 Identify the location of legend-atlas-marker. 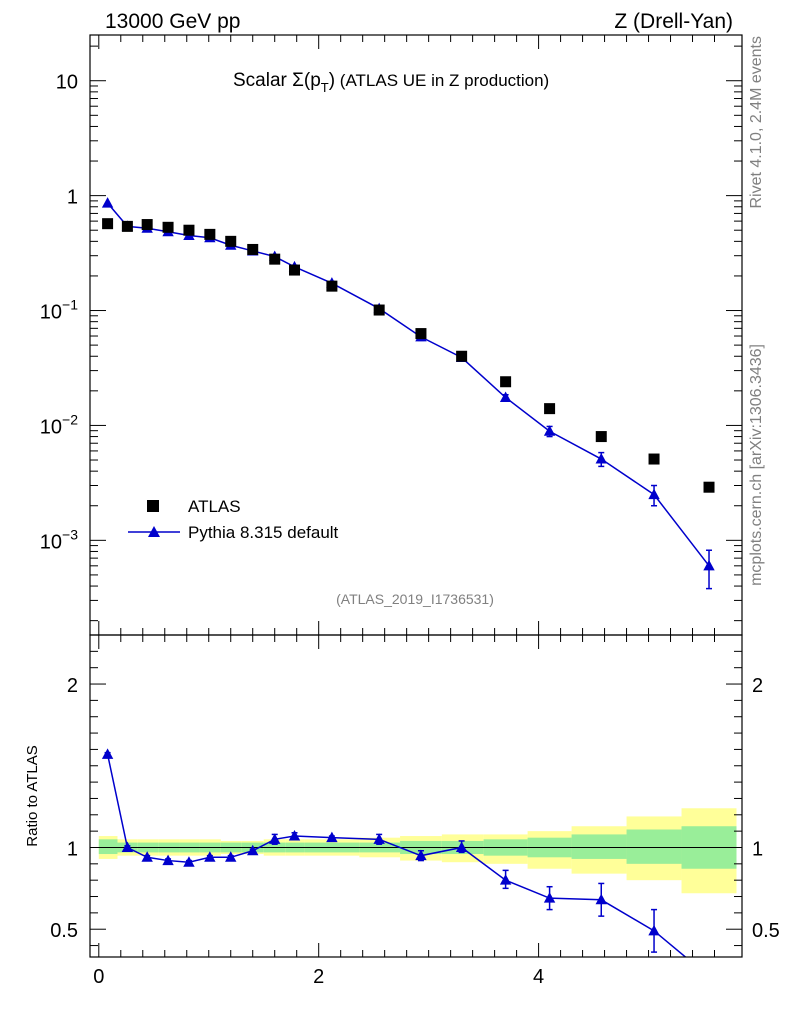
(153, 506).